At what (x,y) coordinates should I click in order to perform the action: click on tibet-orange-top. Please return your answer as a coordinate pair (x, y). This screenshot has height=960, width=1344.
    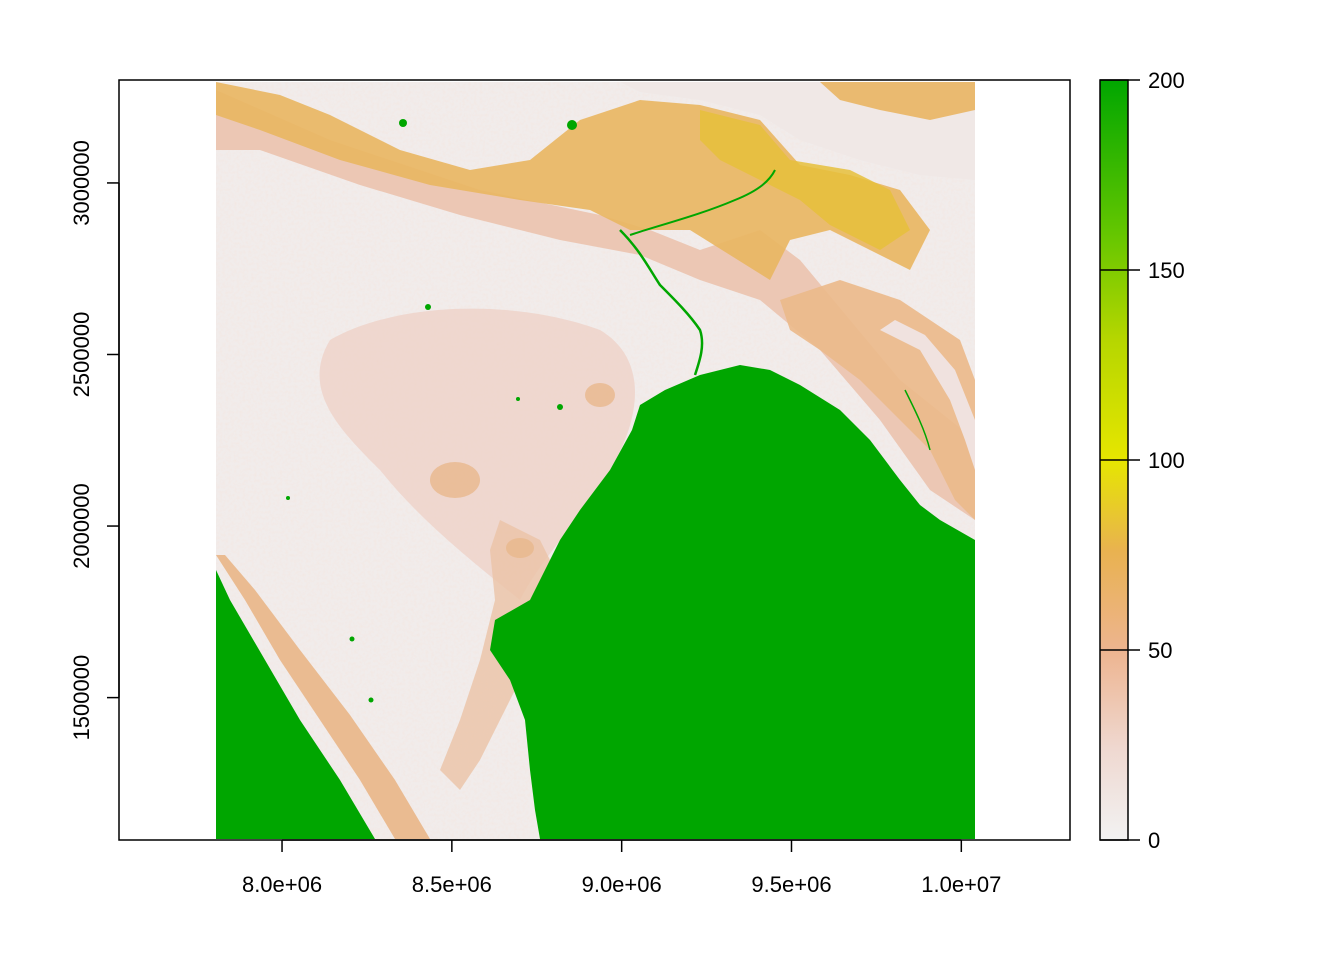
    Looking at the image, I should click on (897, 101).